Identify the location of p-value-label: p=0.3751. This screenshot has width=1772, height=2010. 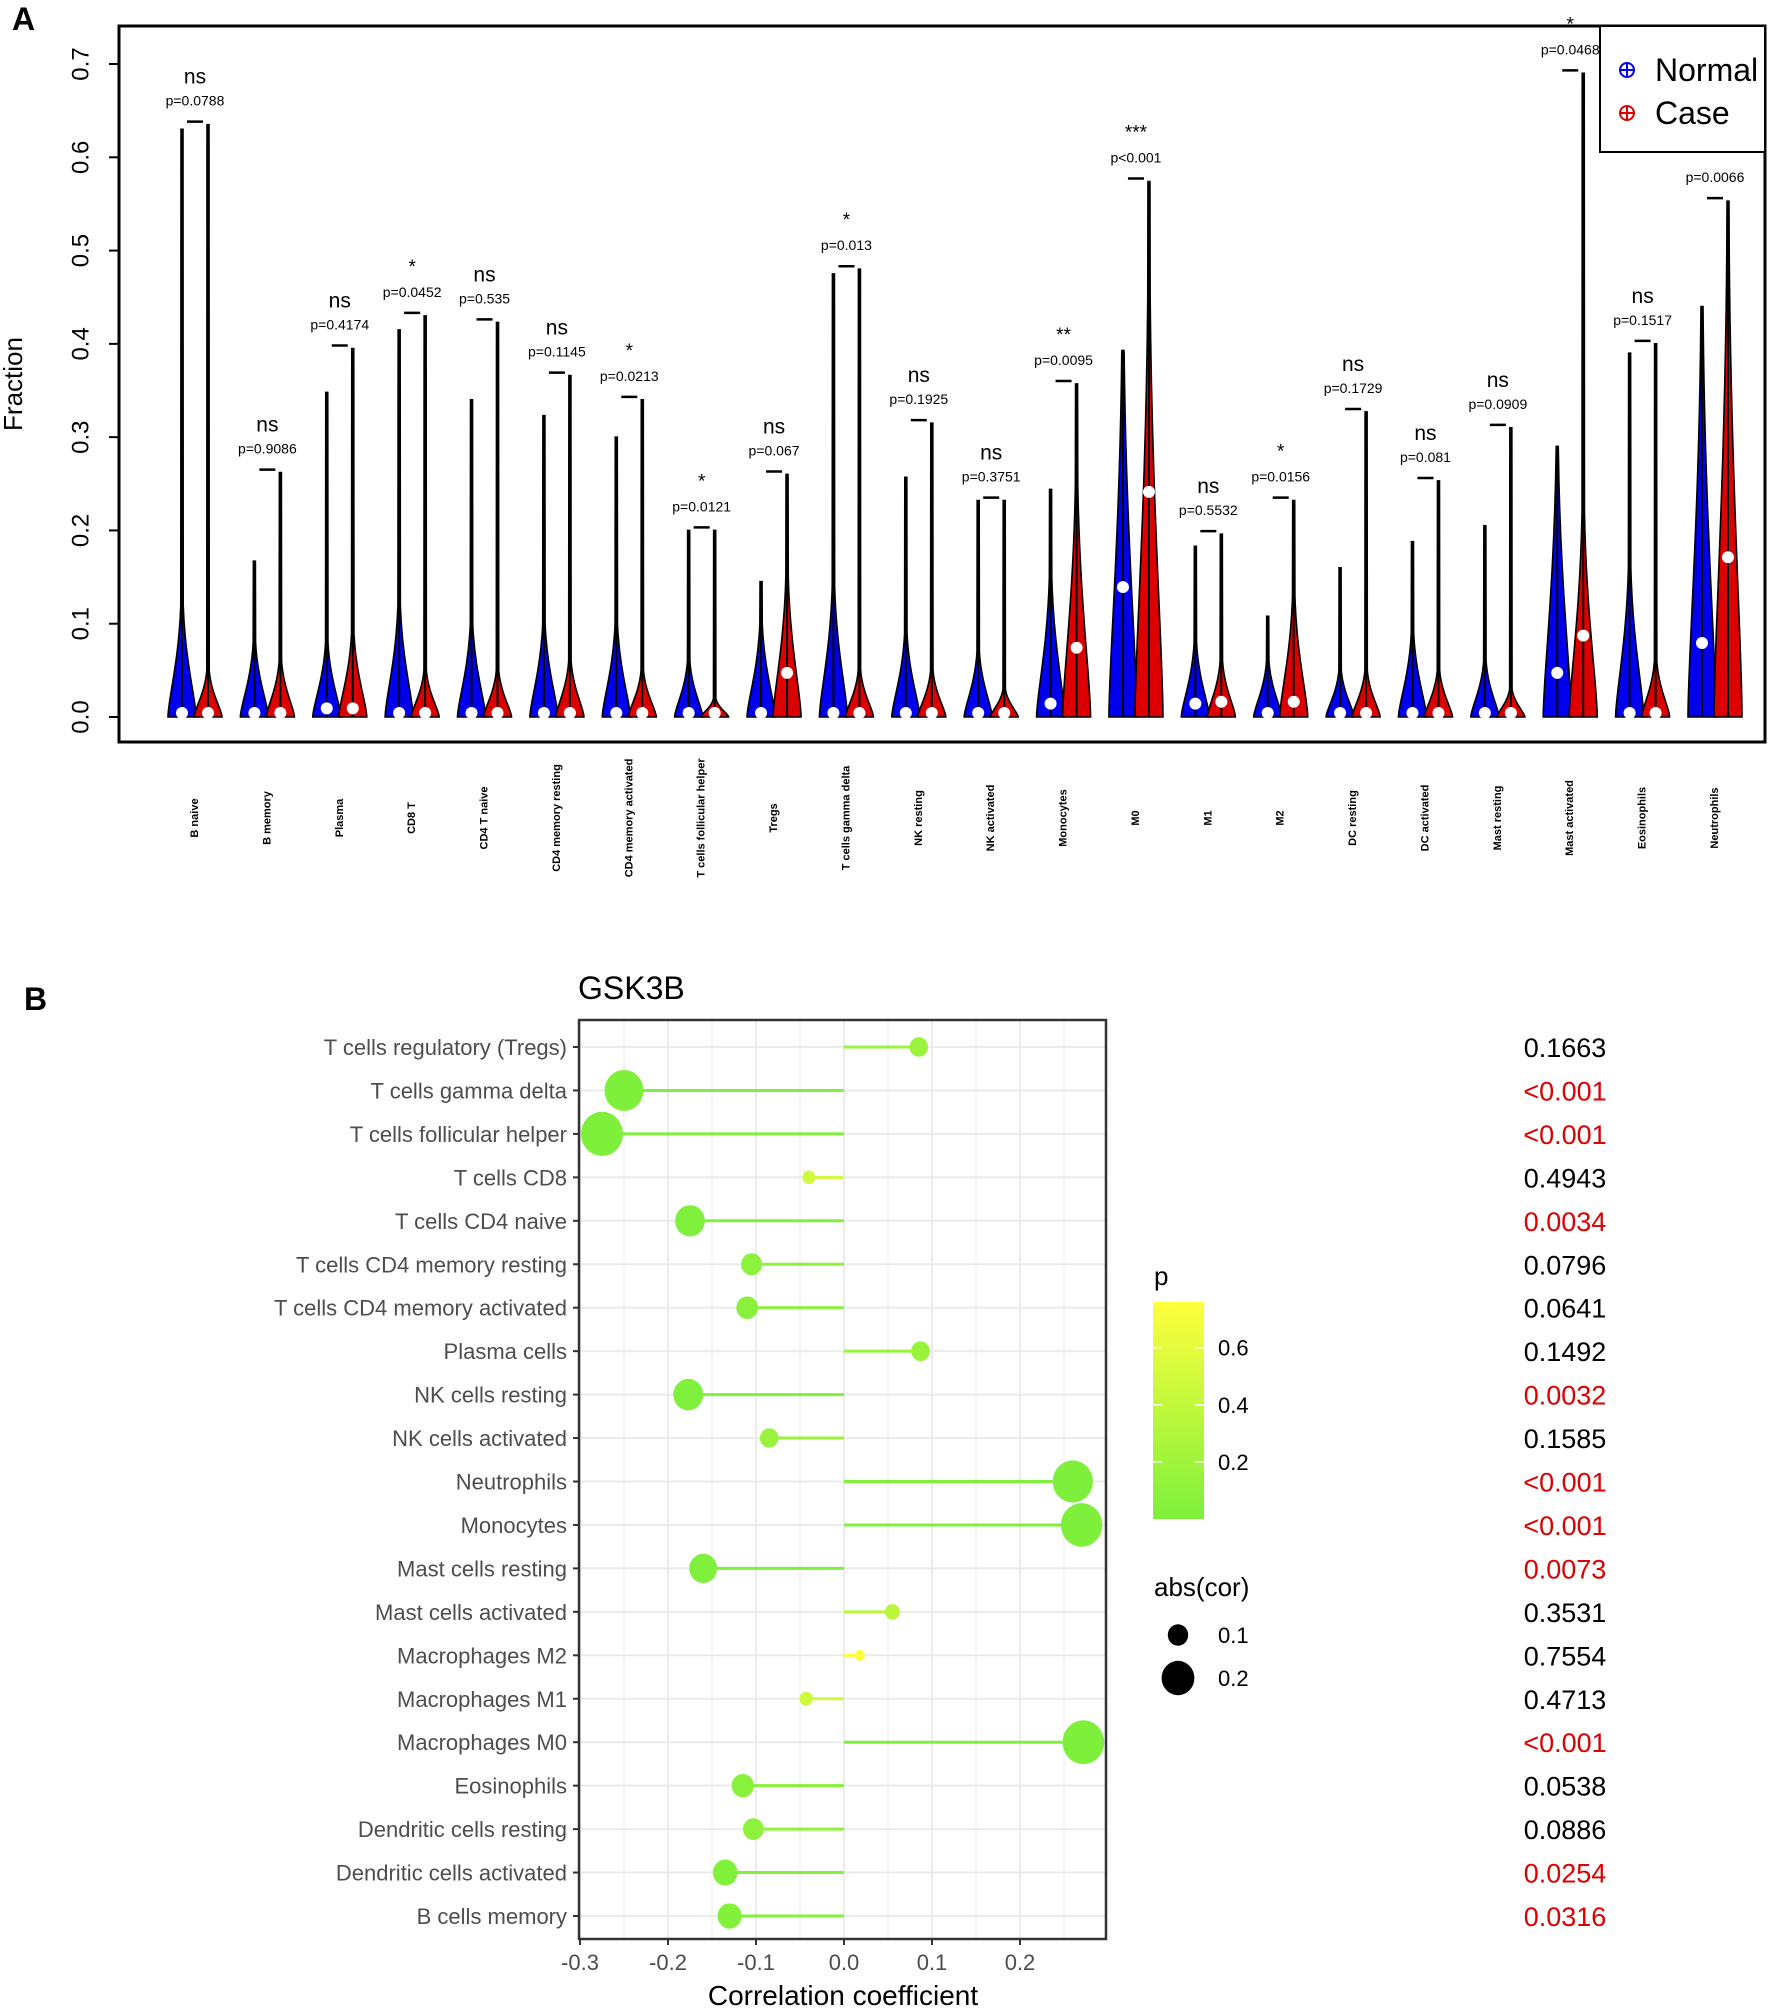
(991, 477).